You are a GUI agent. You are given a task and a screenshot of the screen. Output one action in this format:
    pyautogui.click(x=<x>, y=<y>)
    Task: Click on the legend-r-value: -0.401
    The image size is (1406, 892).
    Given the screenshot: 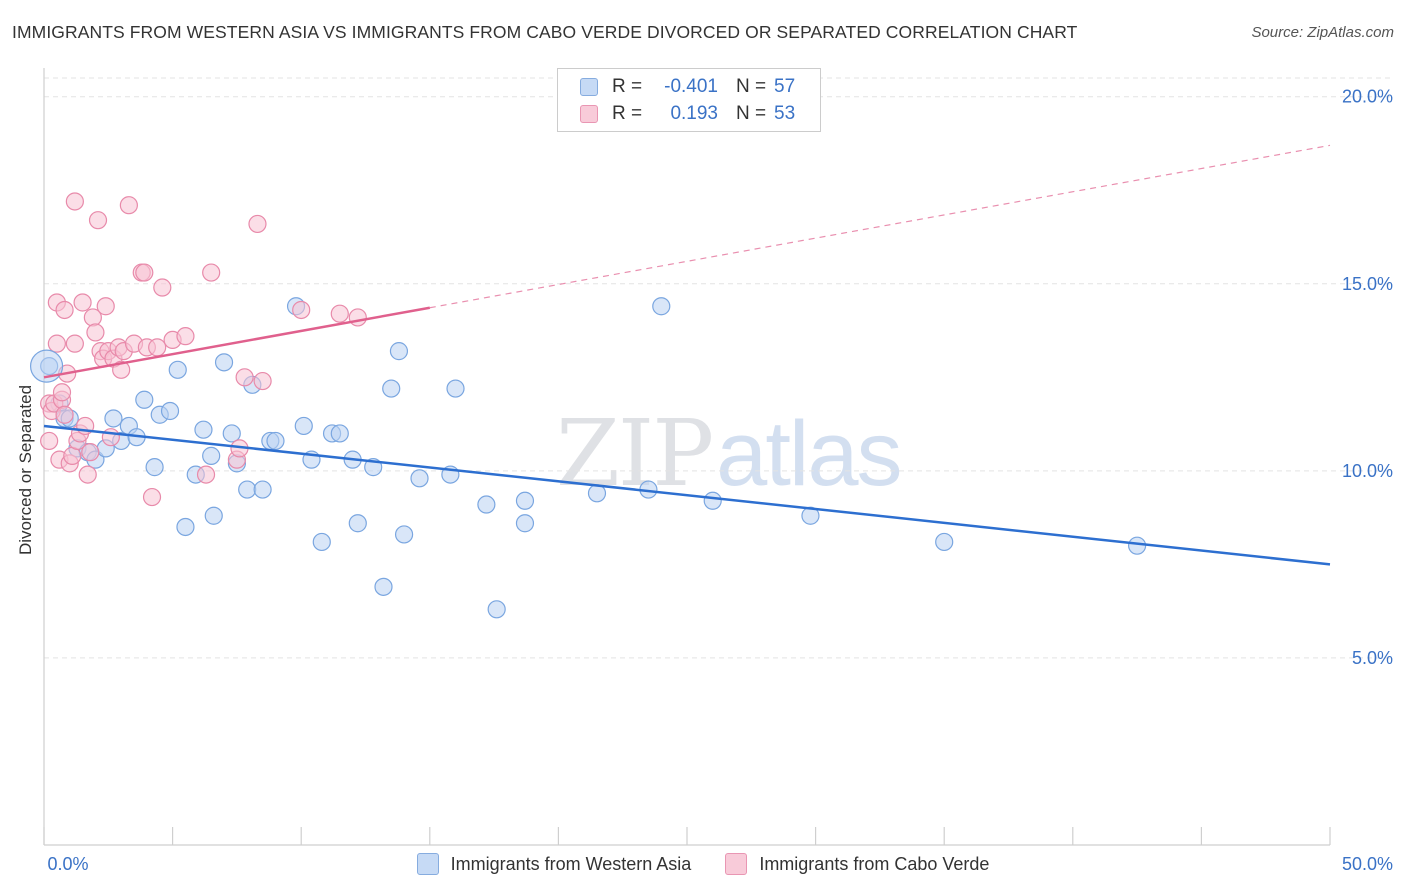 What is the action you would take?
    pyautogui.click(x=691, y=86)
    